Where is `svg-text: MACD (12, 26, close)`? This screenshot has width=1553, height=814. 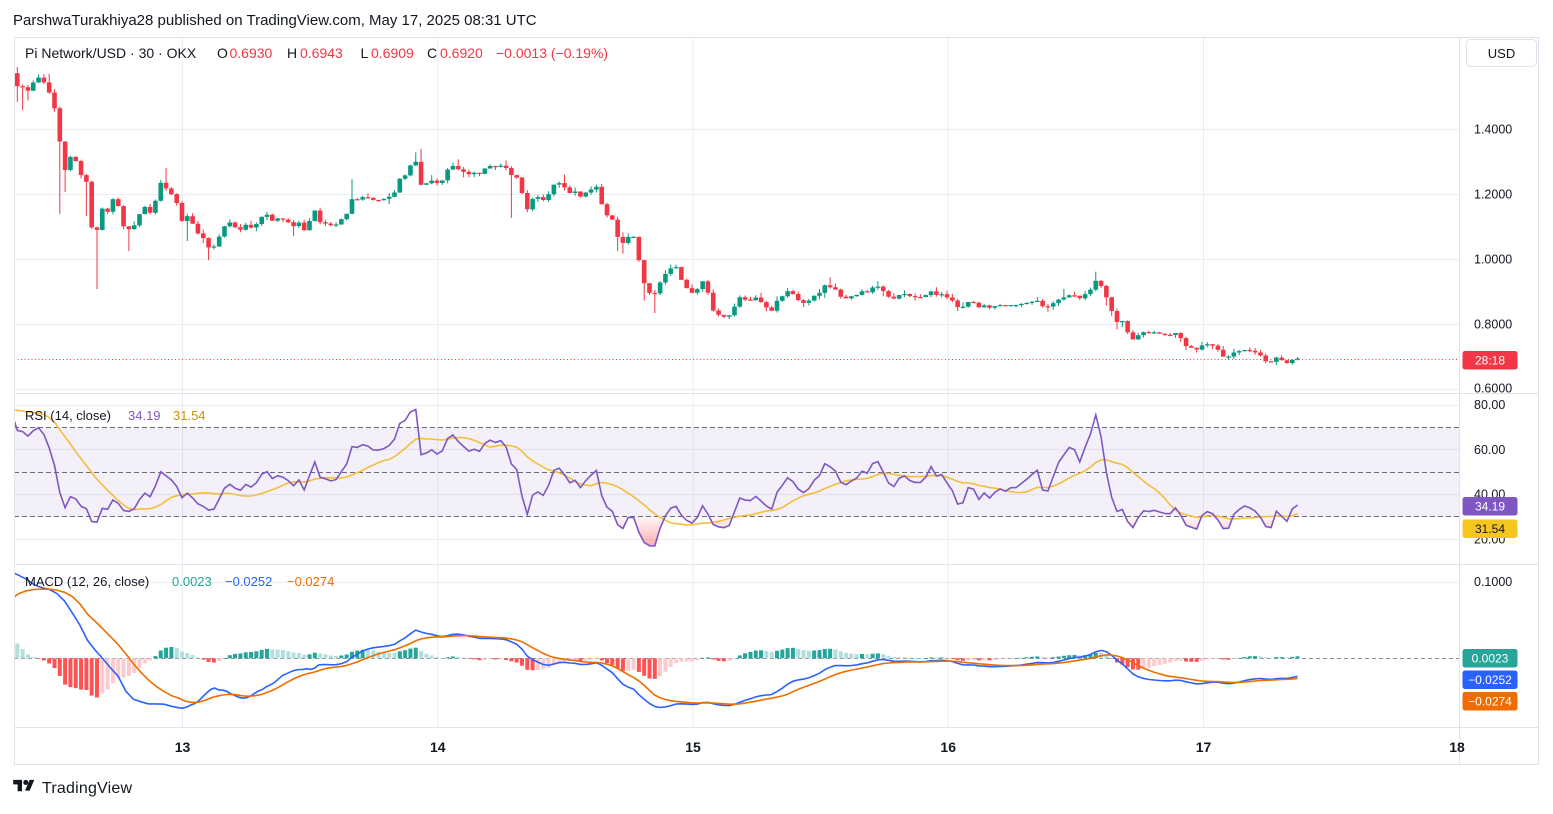 svg-text: MACD (12, 26, close) is located at coordinates (87, 581).